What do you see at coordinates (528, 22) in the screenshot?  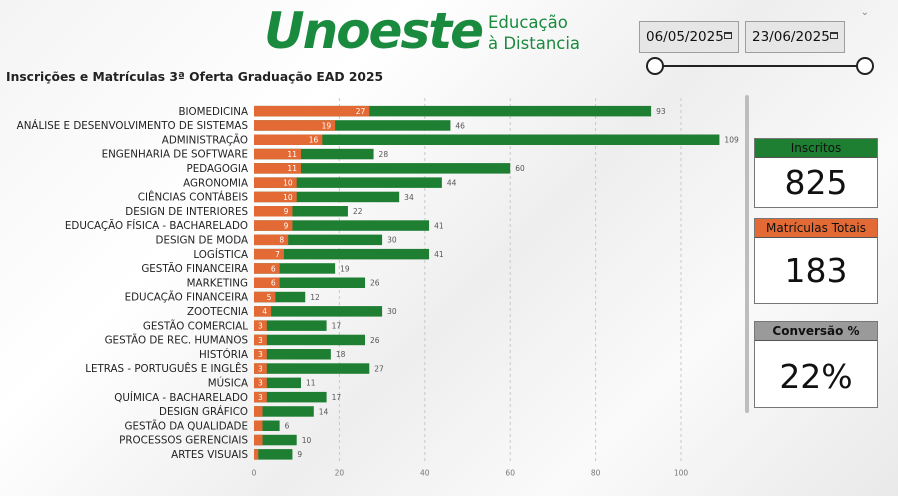 I see `logo-subtitle-line1: Educação` at bounding box center [528, 22].